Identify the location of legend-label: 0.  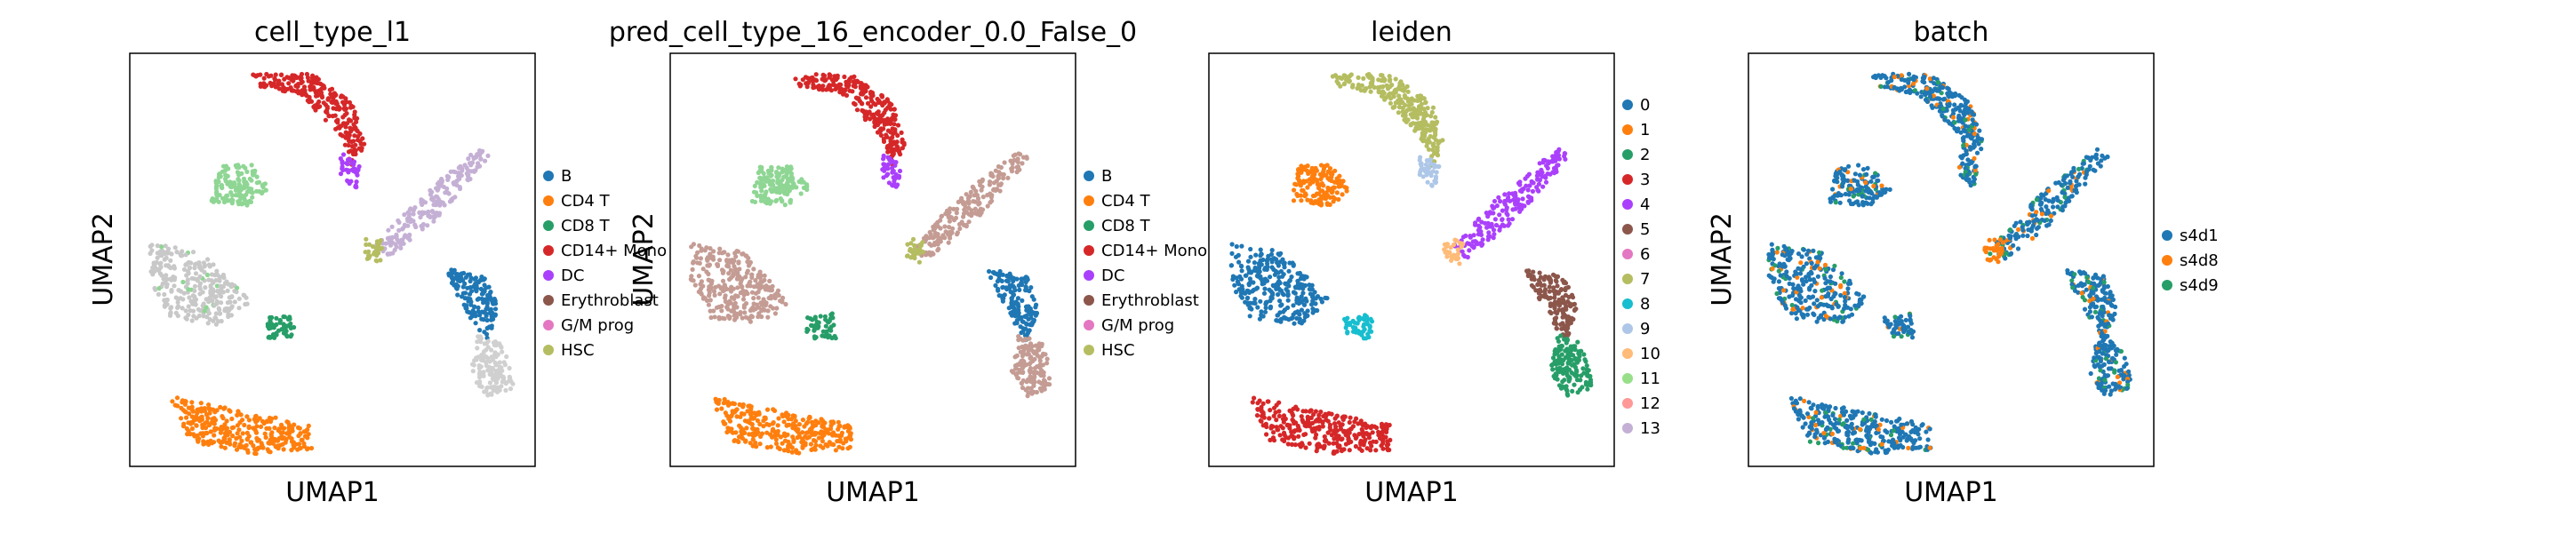
(1645, 105).